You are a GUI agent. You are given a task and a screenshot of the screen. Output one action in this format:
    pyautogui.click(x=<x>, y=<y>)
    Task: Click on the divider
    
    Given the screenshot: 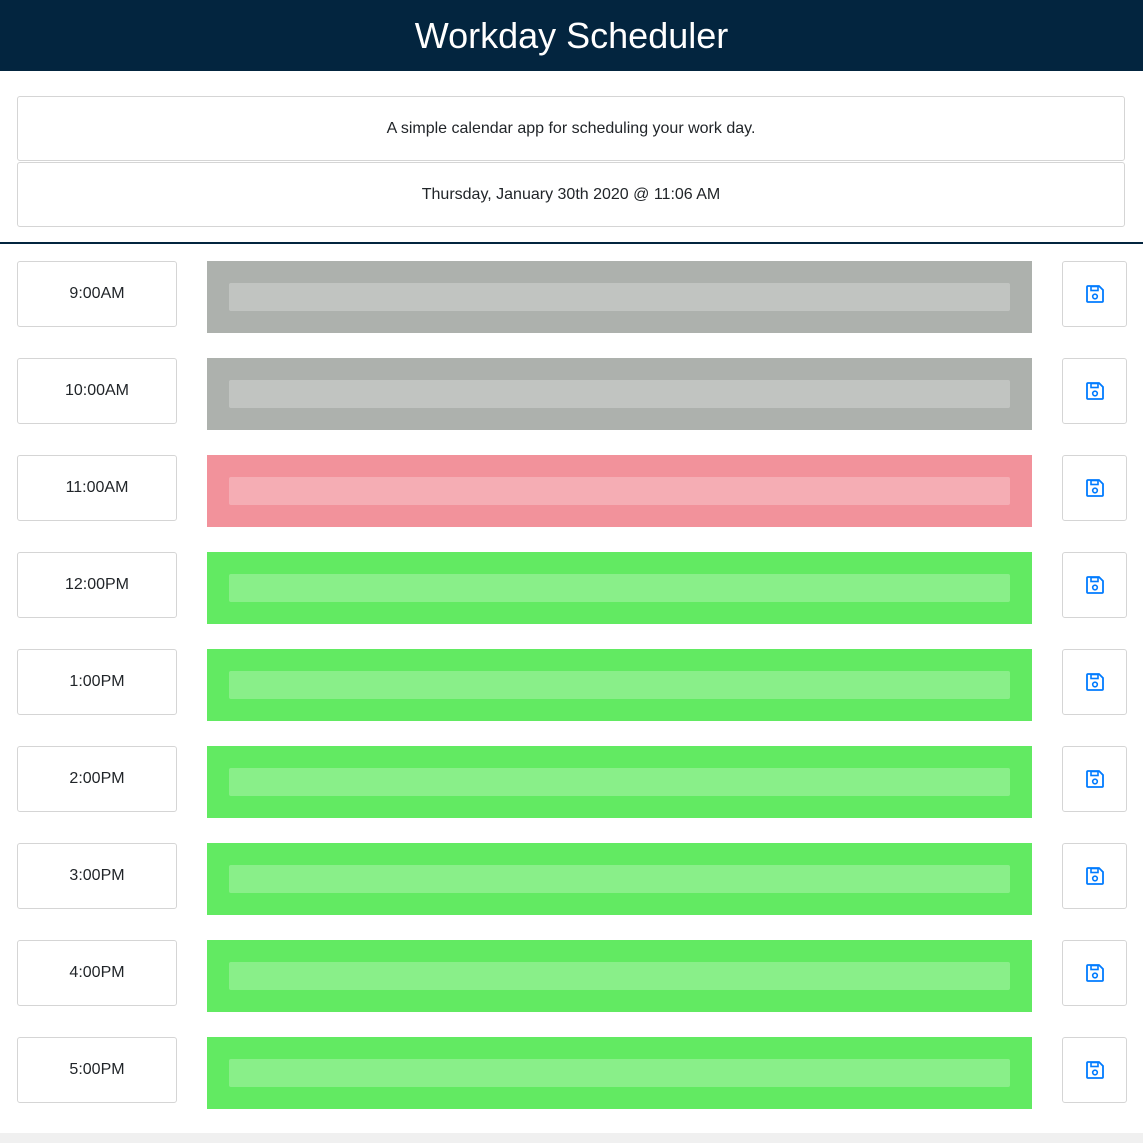 What is the action you would take?
    pyautogui.click(x=571, y=243)
    